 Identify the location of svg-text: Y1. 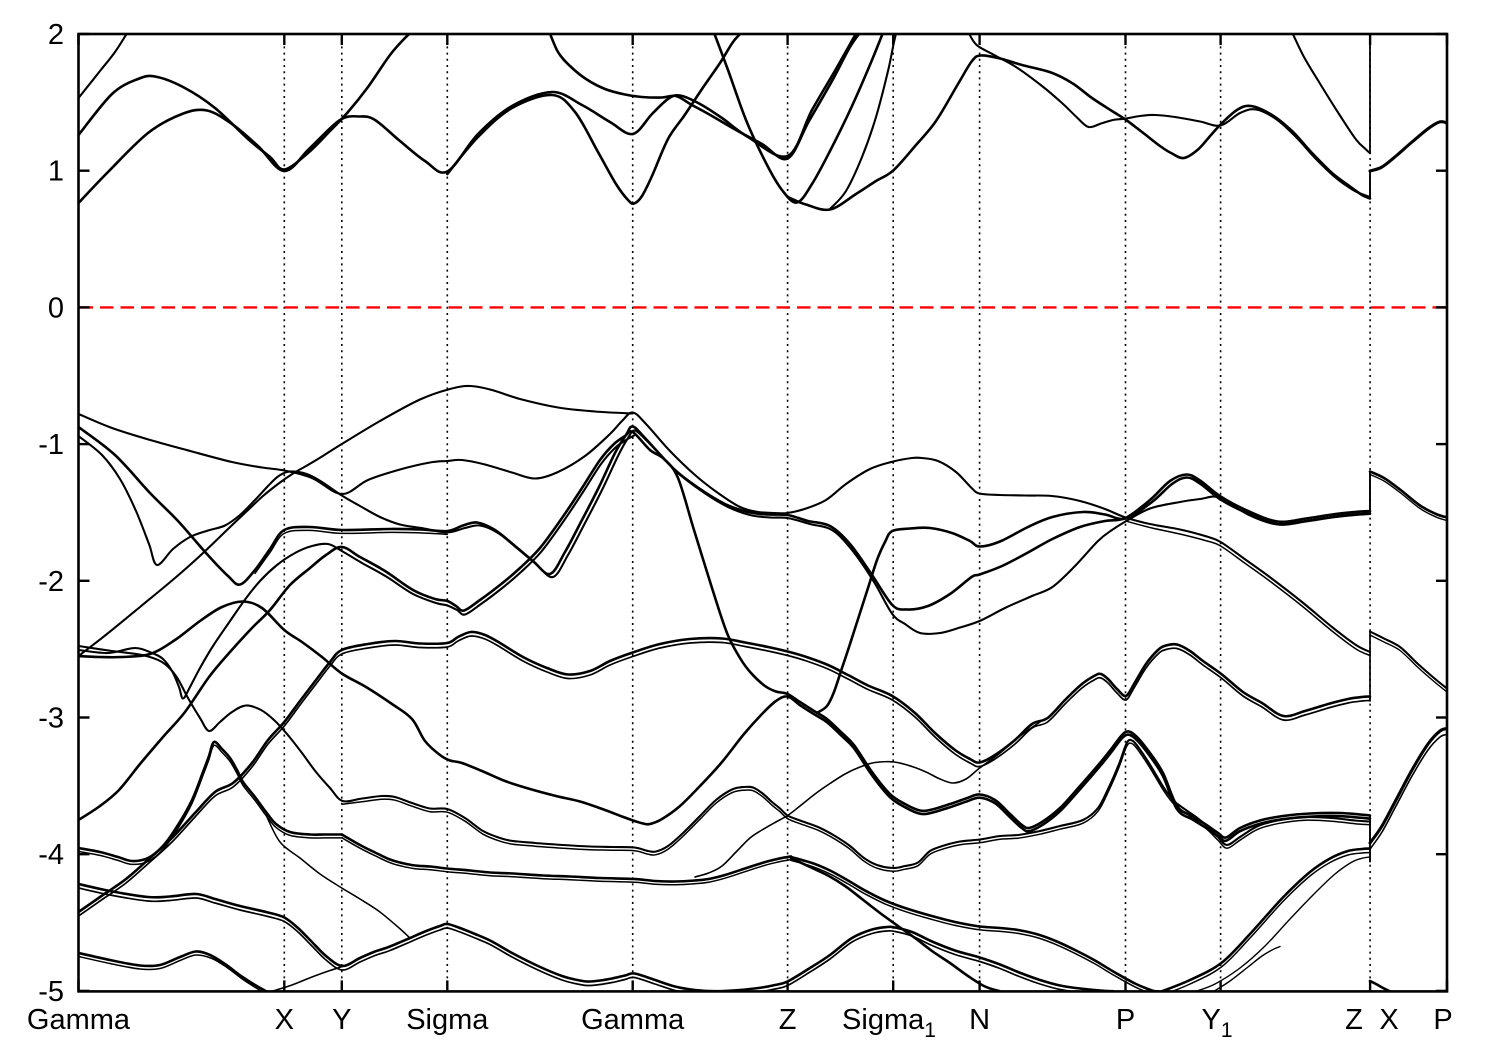
(1216, 1023).